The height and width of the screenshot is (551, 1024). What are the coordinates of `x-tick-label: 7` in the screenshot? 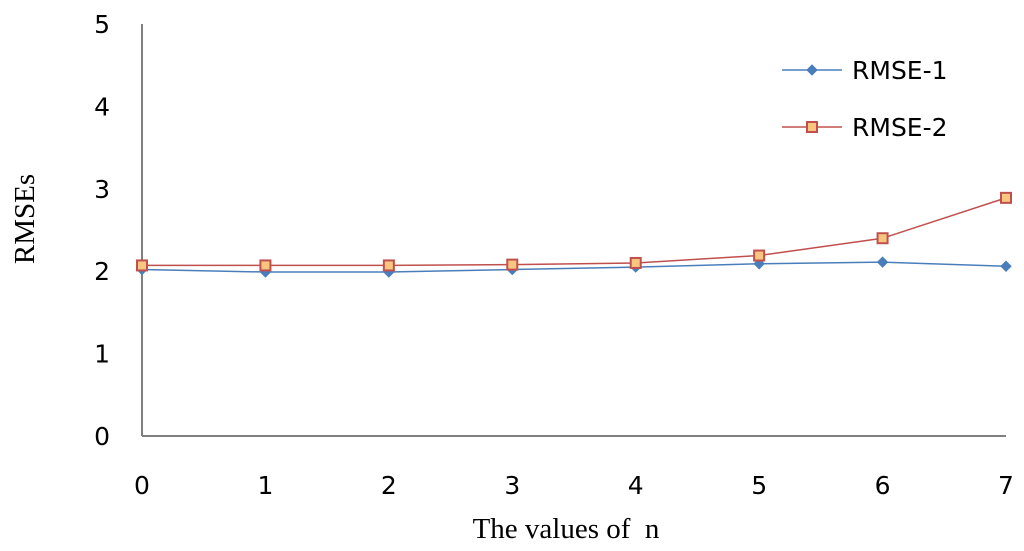 It's located at (1006, 485).